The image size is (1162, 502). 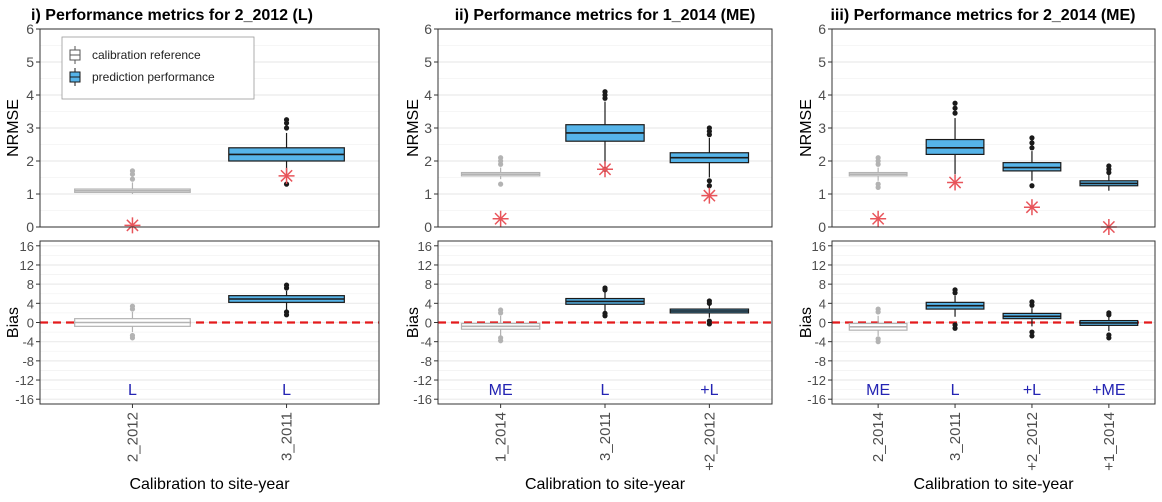 What do you see at coordinates (501, 437) in the screenshot?
I see `x-tick-label: 1_2014` at bounding box center [501, 437].